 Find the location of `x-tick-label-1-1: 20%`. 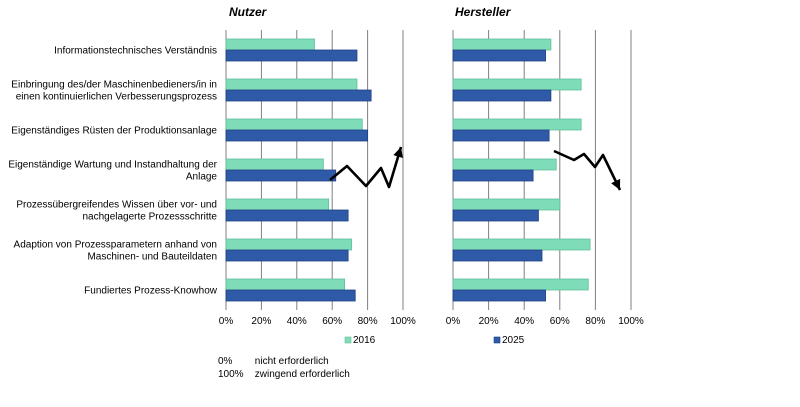

x-tick-label-1-1: 20% is located at coordinates (489, 321).